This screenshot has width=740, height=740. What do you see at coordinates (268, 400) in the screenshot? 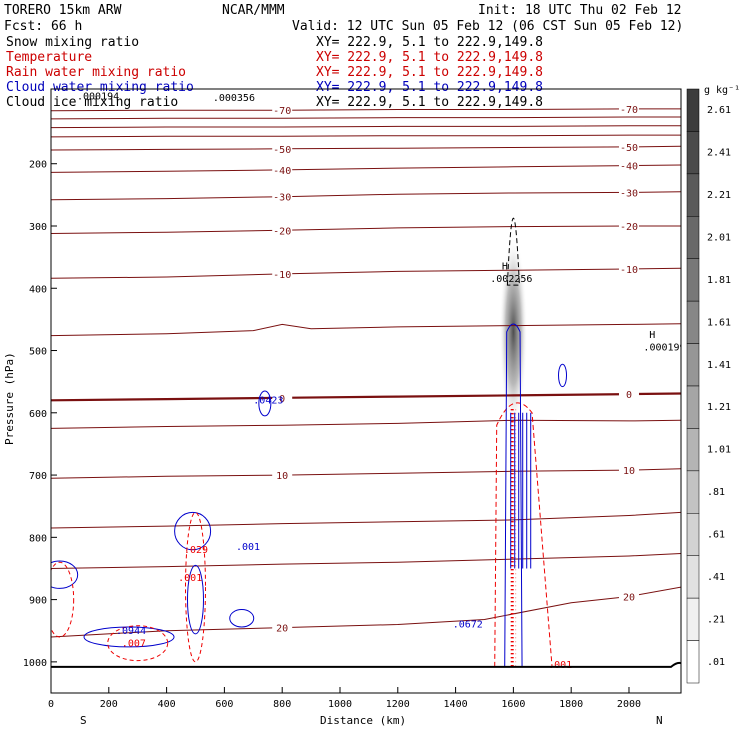
I see `cloud-water-value: .0423` at bounding box center [268, 400].